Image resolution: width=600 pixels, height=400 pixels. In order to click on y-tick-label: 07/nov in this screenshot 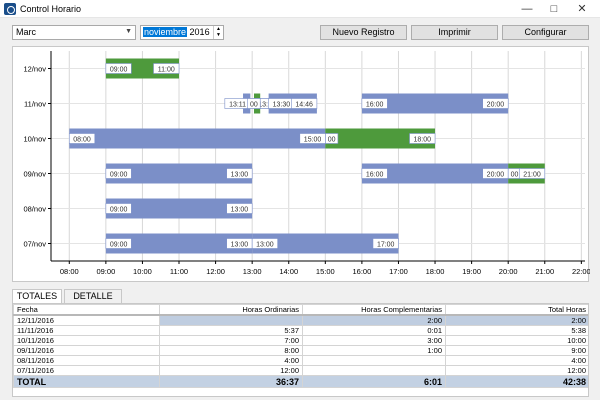, I will do `click(34, 244)`.